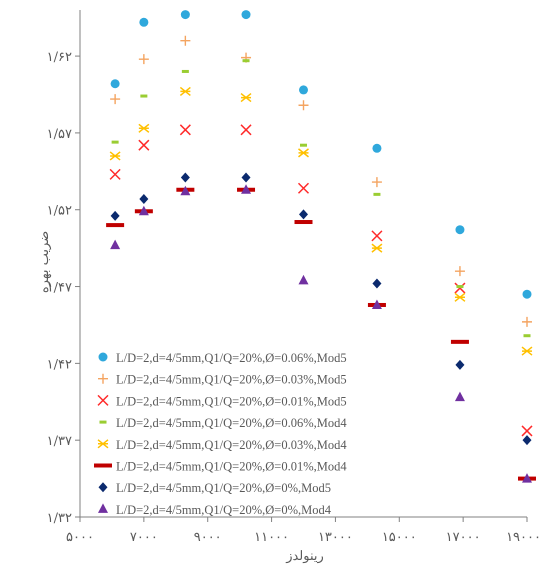 This screenshot has width=545, height=567. What do you see at coordinates (59, 134) in the screenshot?
I see `y-tick-label: ۱/۵۷` at bounding box center [59, 134].